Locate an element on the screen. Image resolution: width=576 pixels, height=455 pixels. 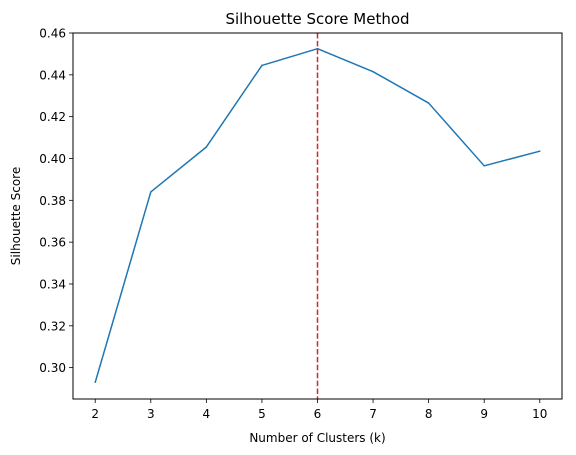
x-tick-label: 10 is located at coordinates (539, 414).